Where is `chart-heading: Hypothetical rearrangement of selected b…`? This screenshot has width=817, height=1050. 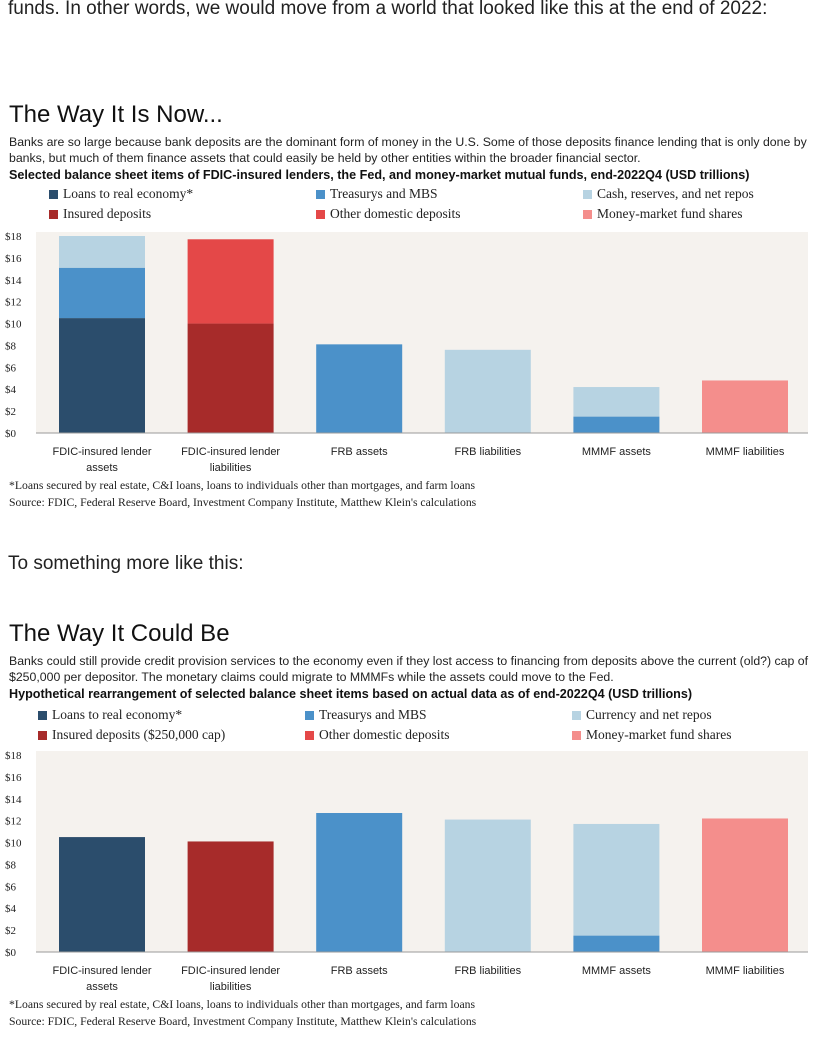 chart-heading: Hypothetical rearrangement of selected b… is located at coordinates (351, 694).